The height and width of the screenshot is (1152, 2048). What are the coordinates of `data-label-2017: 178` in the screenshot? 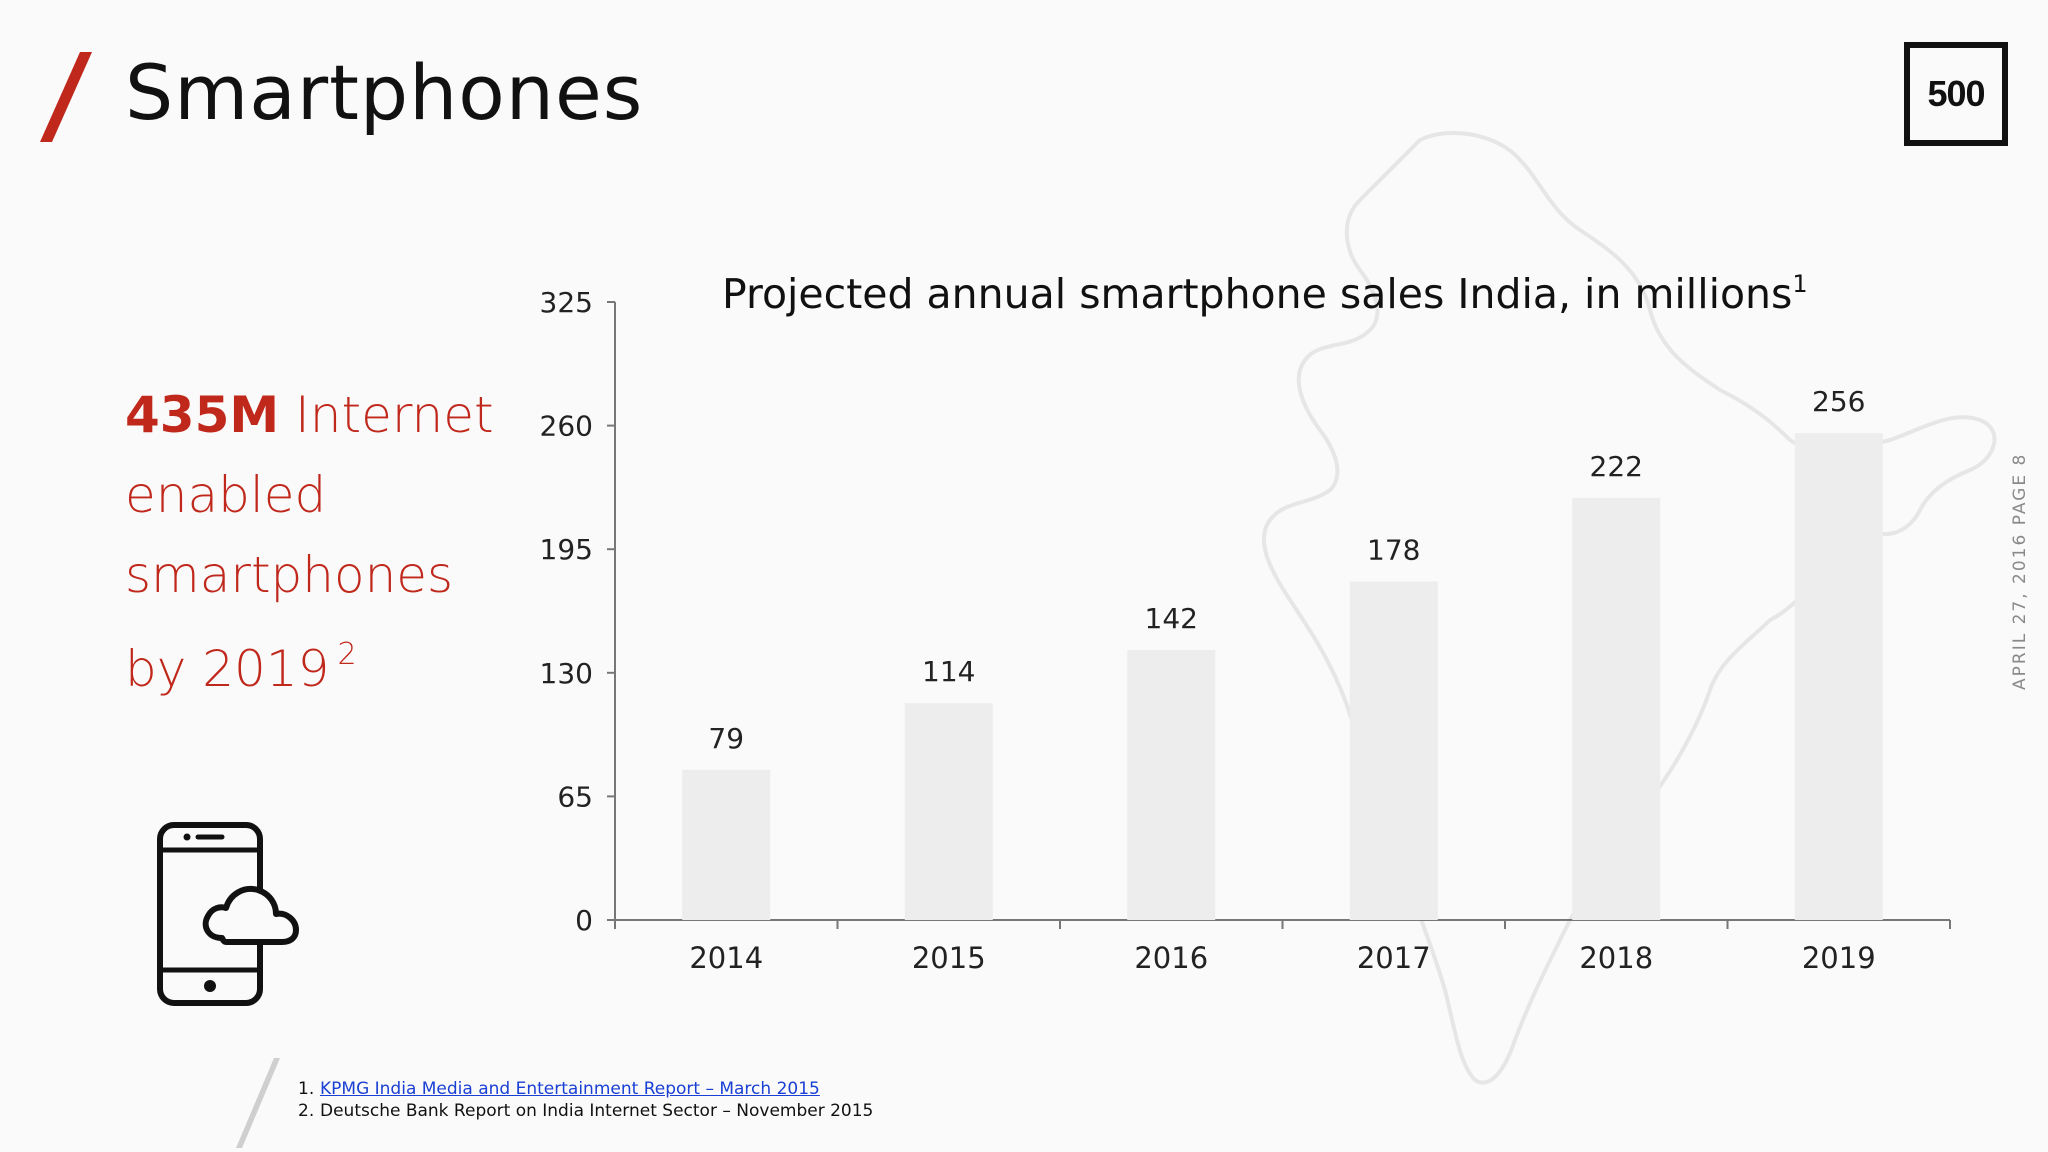 It's located at (1393, 550).